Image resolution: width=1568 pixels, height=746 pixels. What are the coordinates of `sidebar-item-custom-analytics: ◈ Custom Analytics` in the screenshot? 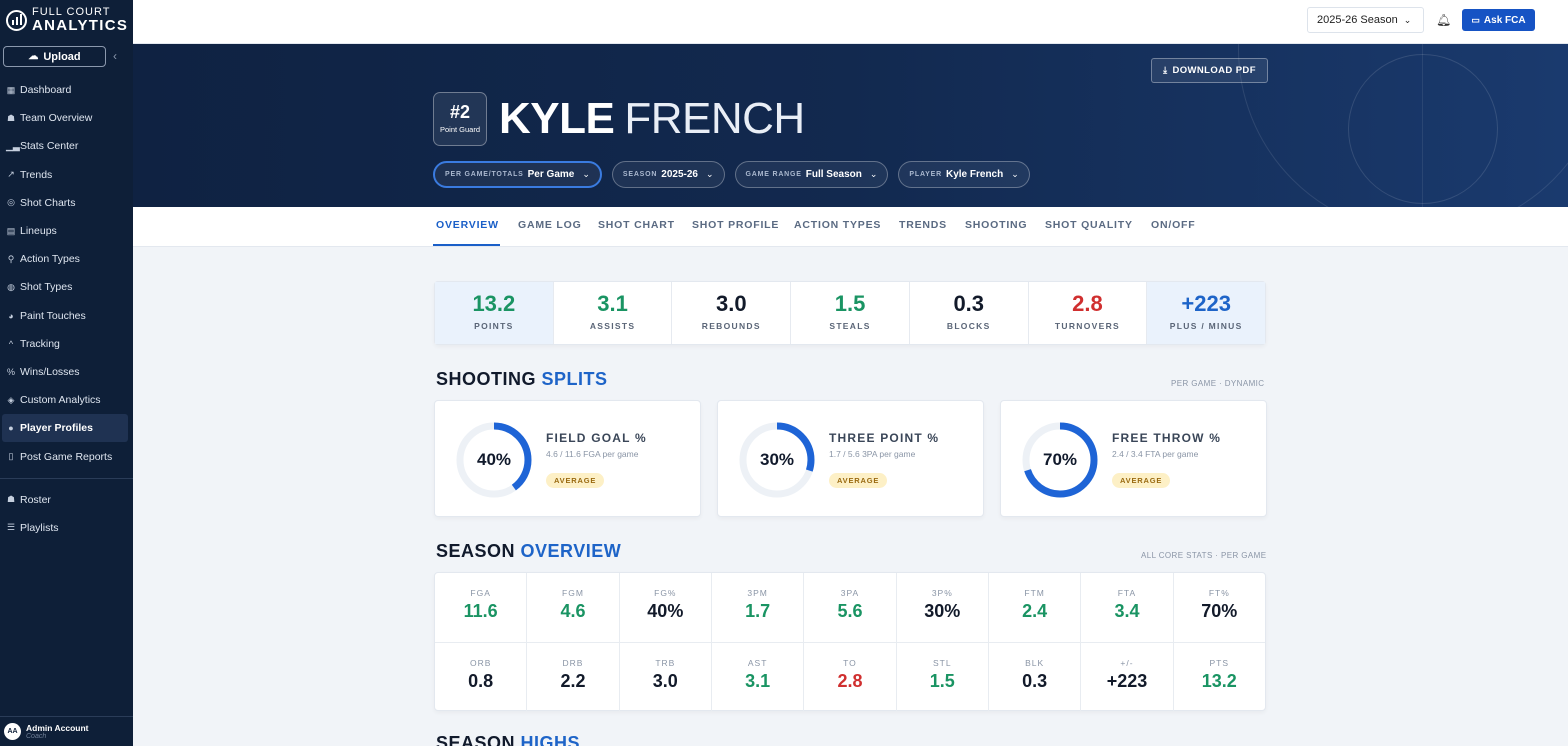 It's located at (66, 400).